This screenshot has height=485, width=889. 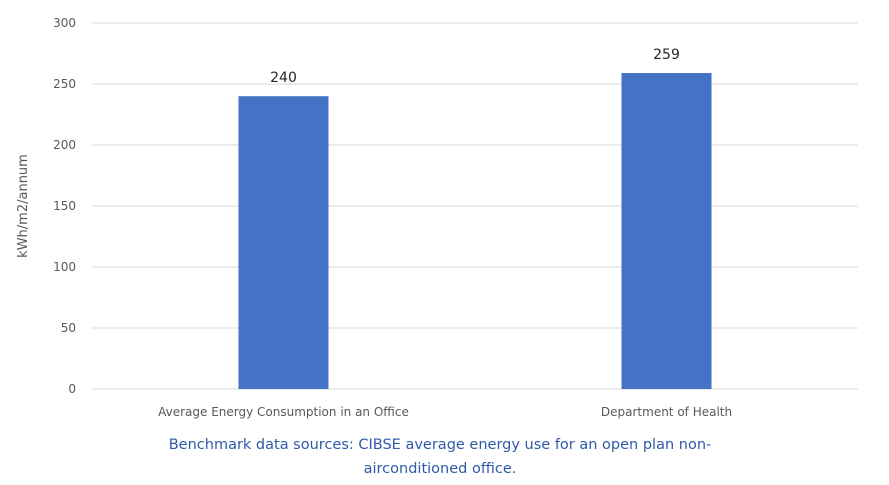 I want to click on x-tick-label: Average Energy Consumption in an Office, so click(x=283, y=412).